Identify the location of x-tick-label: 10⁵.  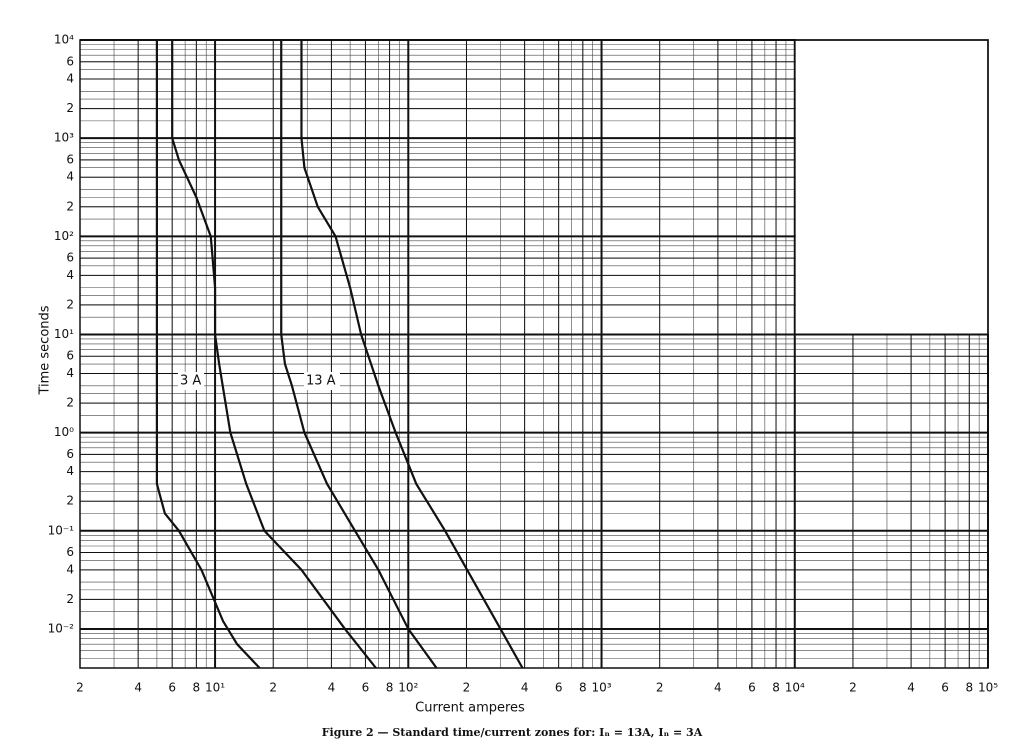
(988, 688).